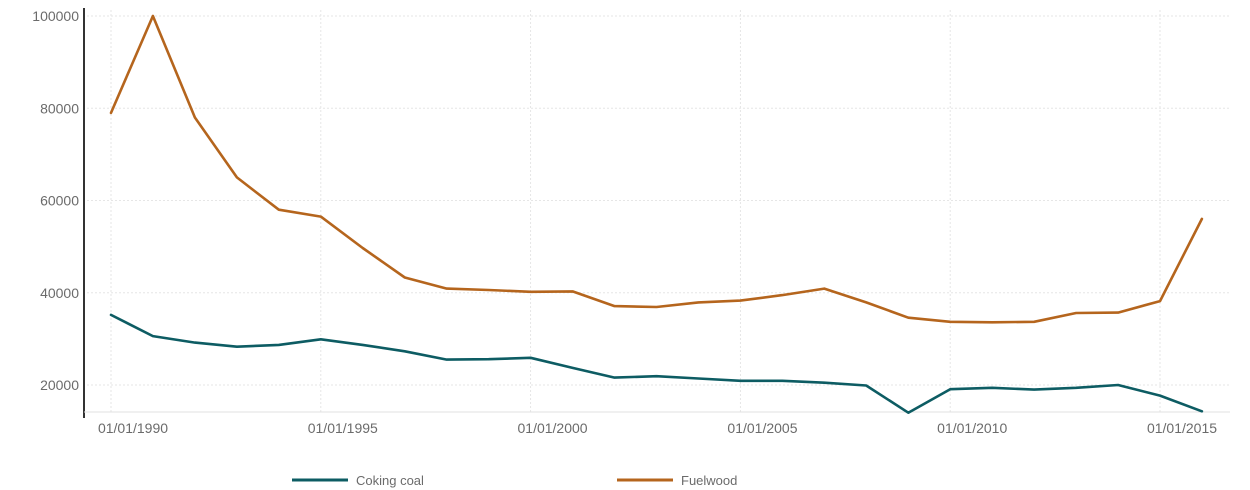 The height and width of the screenshot is (490, 1250). I want to click on legend-item-fuelwood: Fuelwood, so click(677, 480).